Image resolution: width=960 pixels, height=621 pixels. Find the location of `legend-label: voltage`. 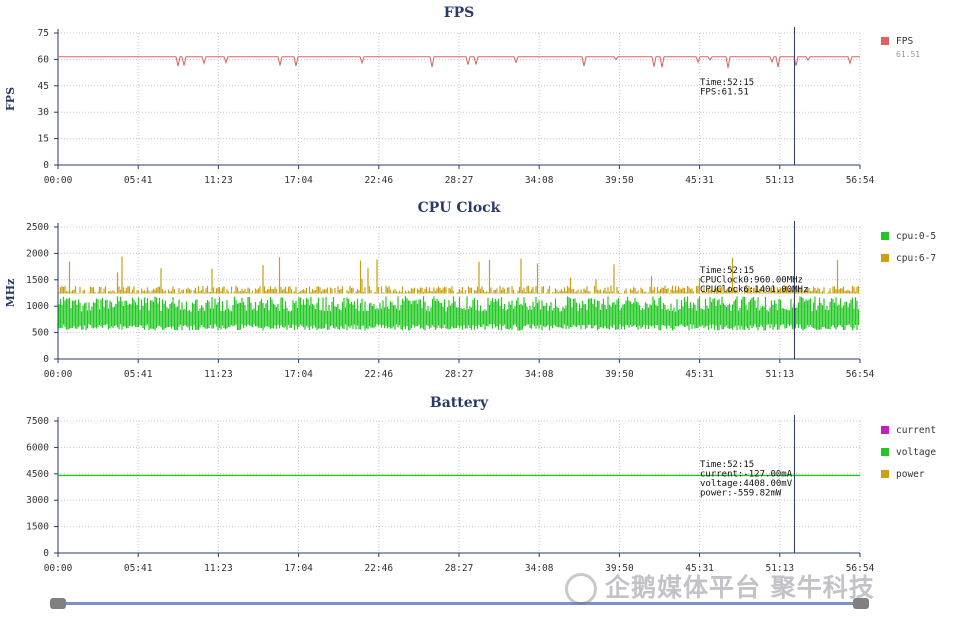

legend-label: voltage is located at coordinates (916, 452).